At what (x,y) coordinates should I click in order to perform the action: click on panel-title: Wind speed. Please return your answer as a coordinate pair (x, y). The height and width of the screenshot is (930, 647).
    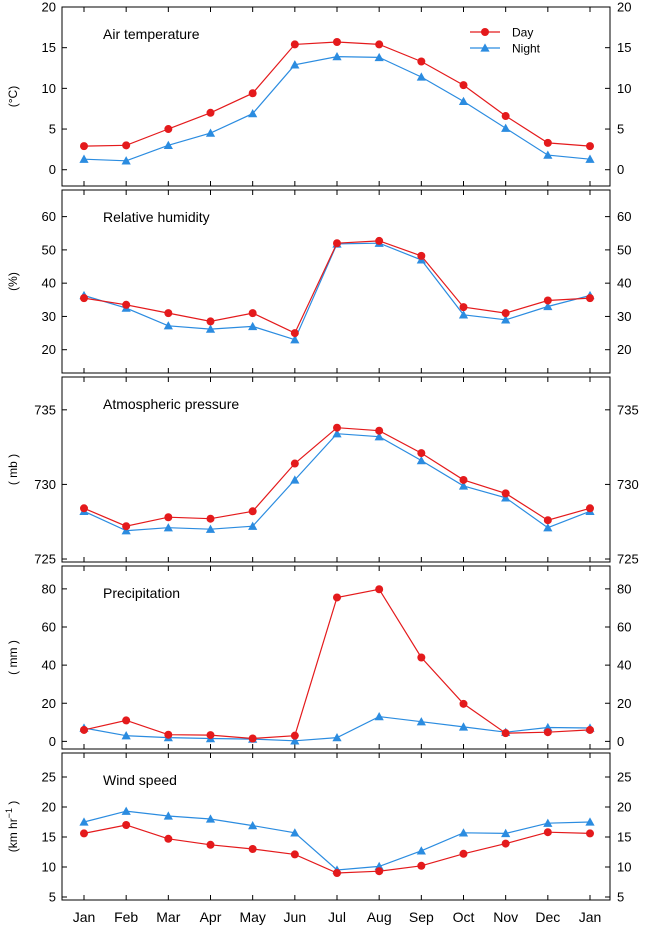
    Looking at the image, I should click on (140, 780).